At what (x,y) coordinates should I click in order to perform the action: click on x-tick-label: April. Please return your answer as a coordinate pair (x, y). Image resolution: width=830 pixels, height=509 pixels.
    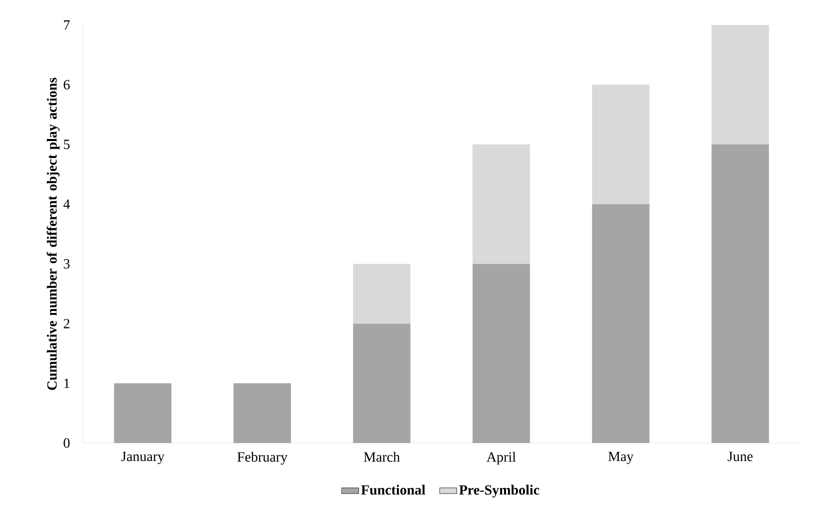
    Looking at the image, I should click on (501, 458).